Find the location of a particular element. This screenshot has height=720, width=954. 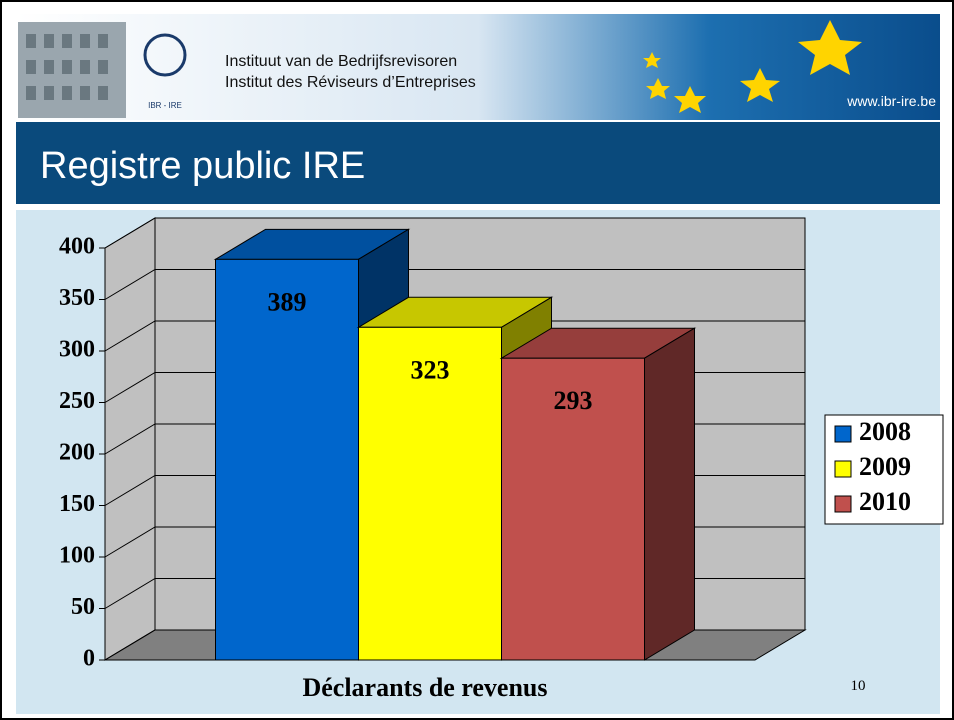

page-number: 10 is located at coordinates (858, 686).